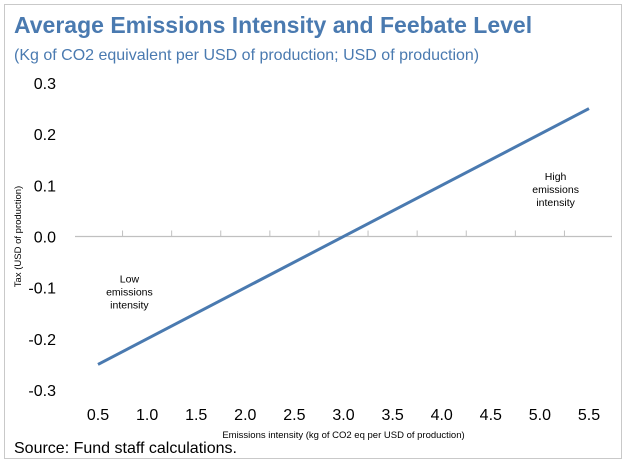  What do you see at coordinates (442, 415) in the screenshot?
I see `x-tick-label: 4.0` at bounding box center [442, 415].